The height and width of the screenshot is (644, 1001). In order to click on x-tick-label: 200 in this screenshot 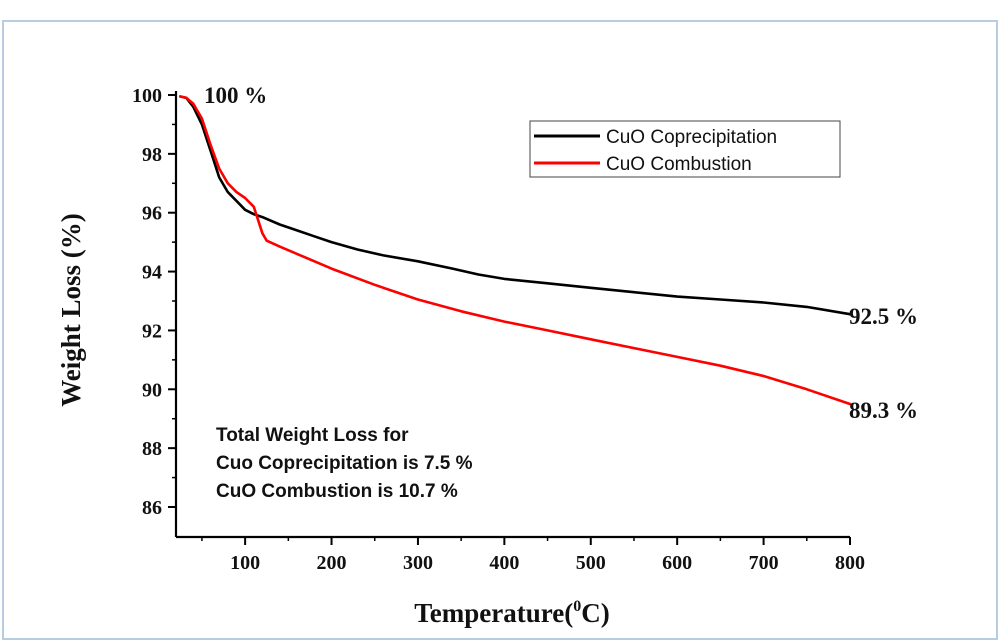, I will do `click(332, 563)`.